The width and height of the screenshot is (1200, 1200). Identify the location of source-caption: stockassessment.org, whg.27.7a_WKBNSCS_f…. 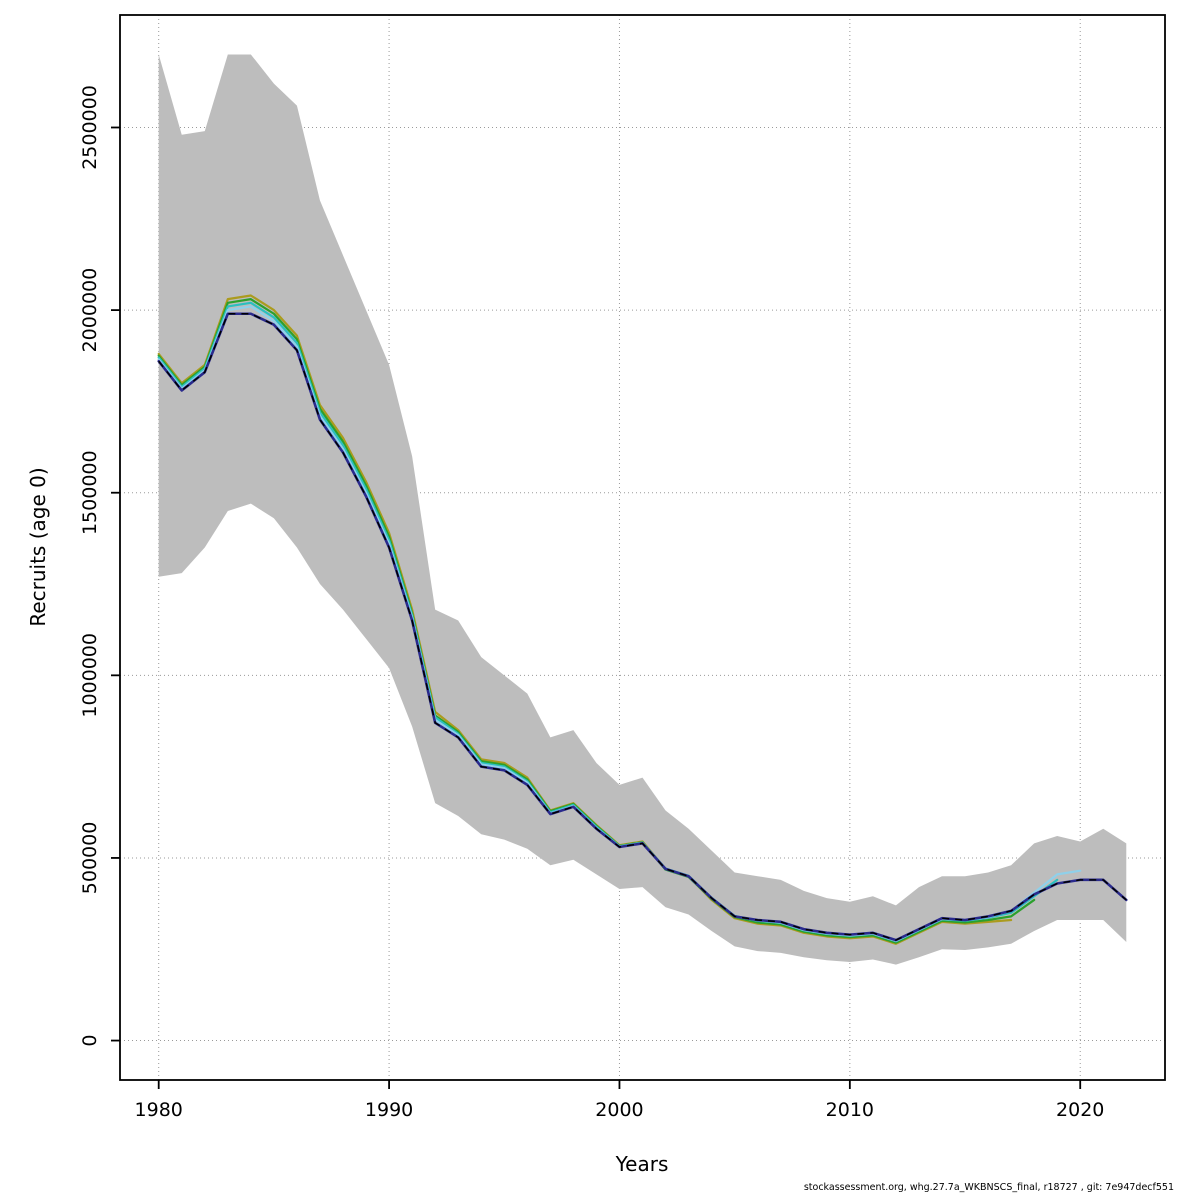
(988, 1187).